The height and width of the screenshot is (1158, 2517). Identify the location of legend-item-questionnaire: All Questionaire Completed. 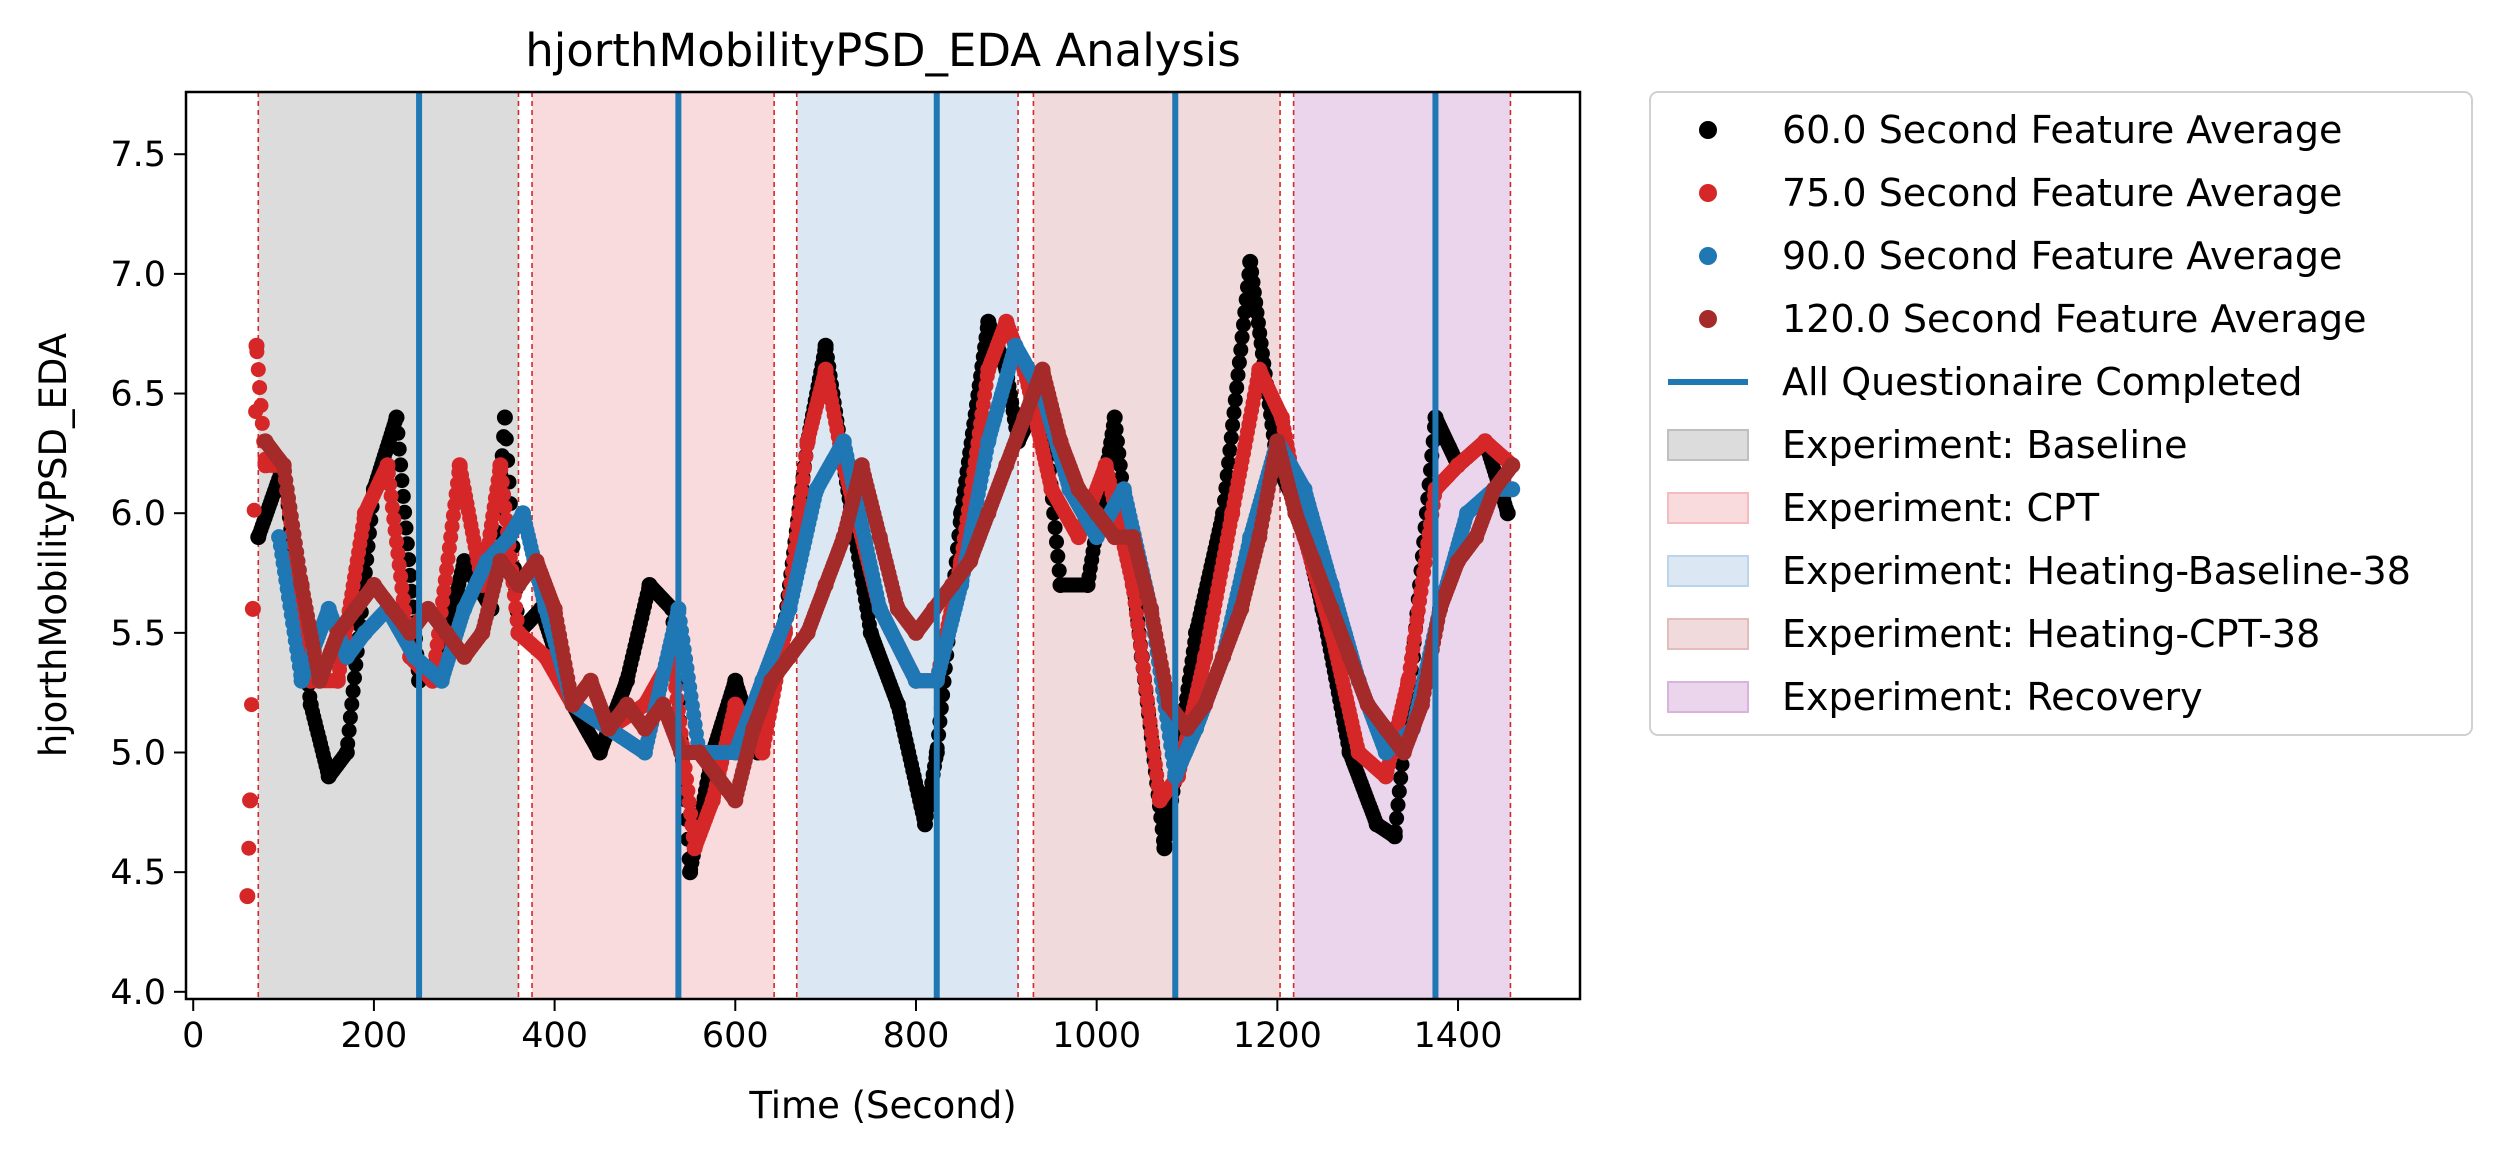
(1985, 382).